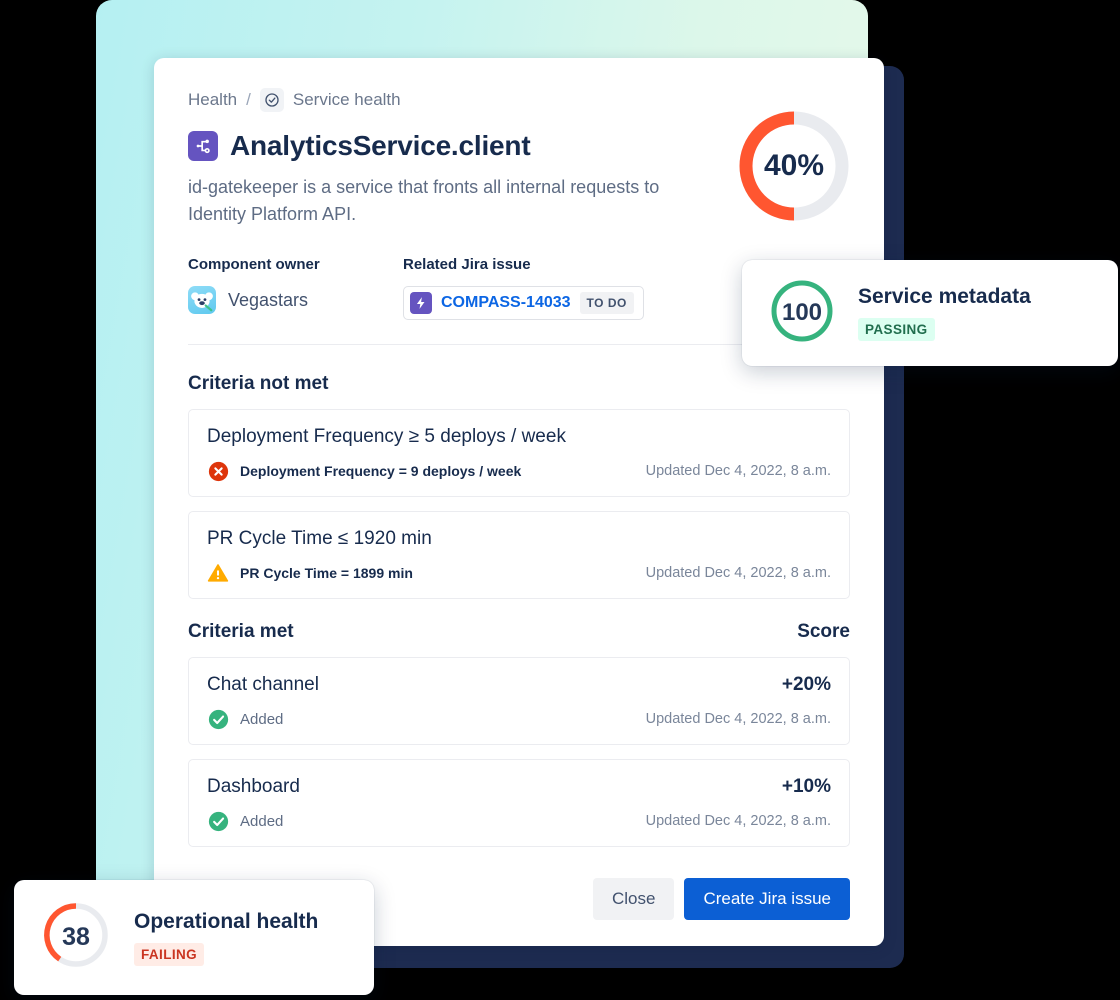 This screenshot has height=1000, width=1120. I want to click on related-jira-label: Related Jira issue, so click(467, 264).